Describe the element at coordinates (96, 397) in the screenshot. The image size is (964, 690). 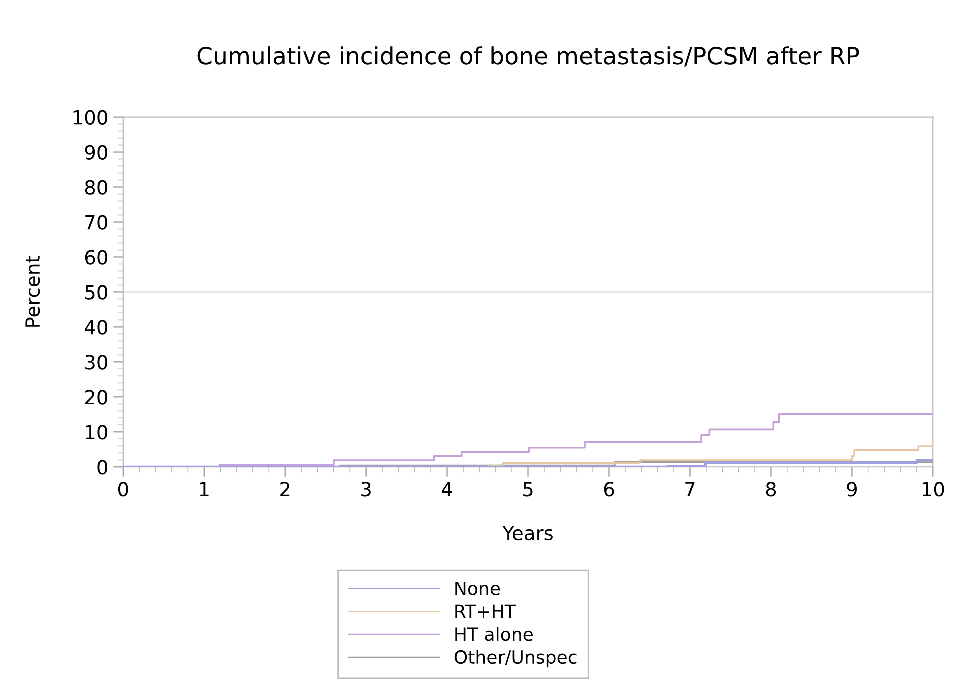
I see `y-tick-label: 20` at that location.